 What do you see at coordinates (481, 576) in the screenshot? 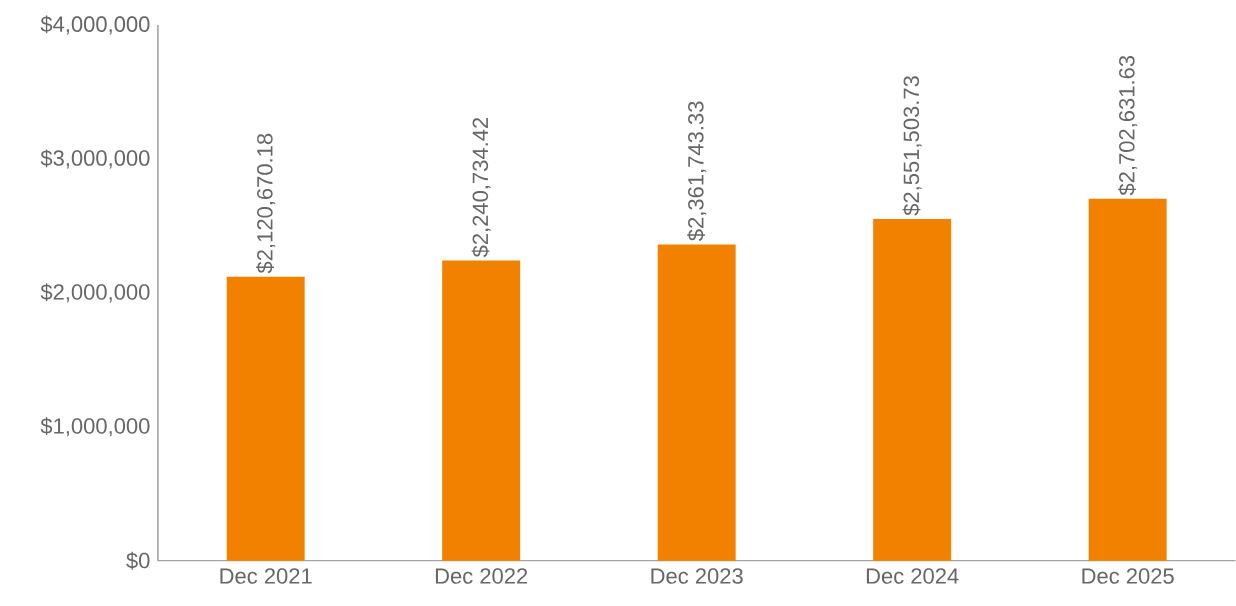
I see `x-tick-label: Dec 2022` at bounding box center [481, 576].